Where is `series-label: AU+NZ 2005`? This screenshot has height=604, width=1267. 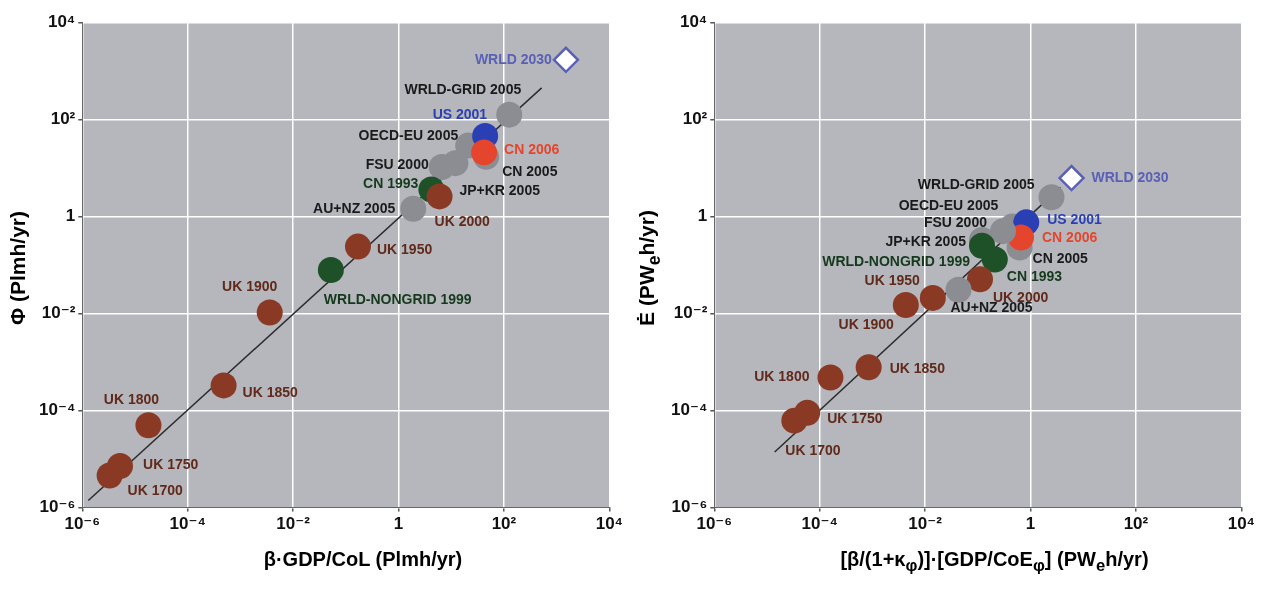 series-label: AU+NZ 2005 is located at coordinates (354, 207).